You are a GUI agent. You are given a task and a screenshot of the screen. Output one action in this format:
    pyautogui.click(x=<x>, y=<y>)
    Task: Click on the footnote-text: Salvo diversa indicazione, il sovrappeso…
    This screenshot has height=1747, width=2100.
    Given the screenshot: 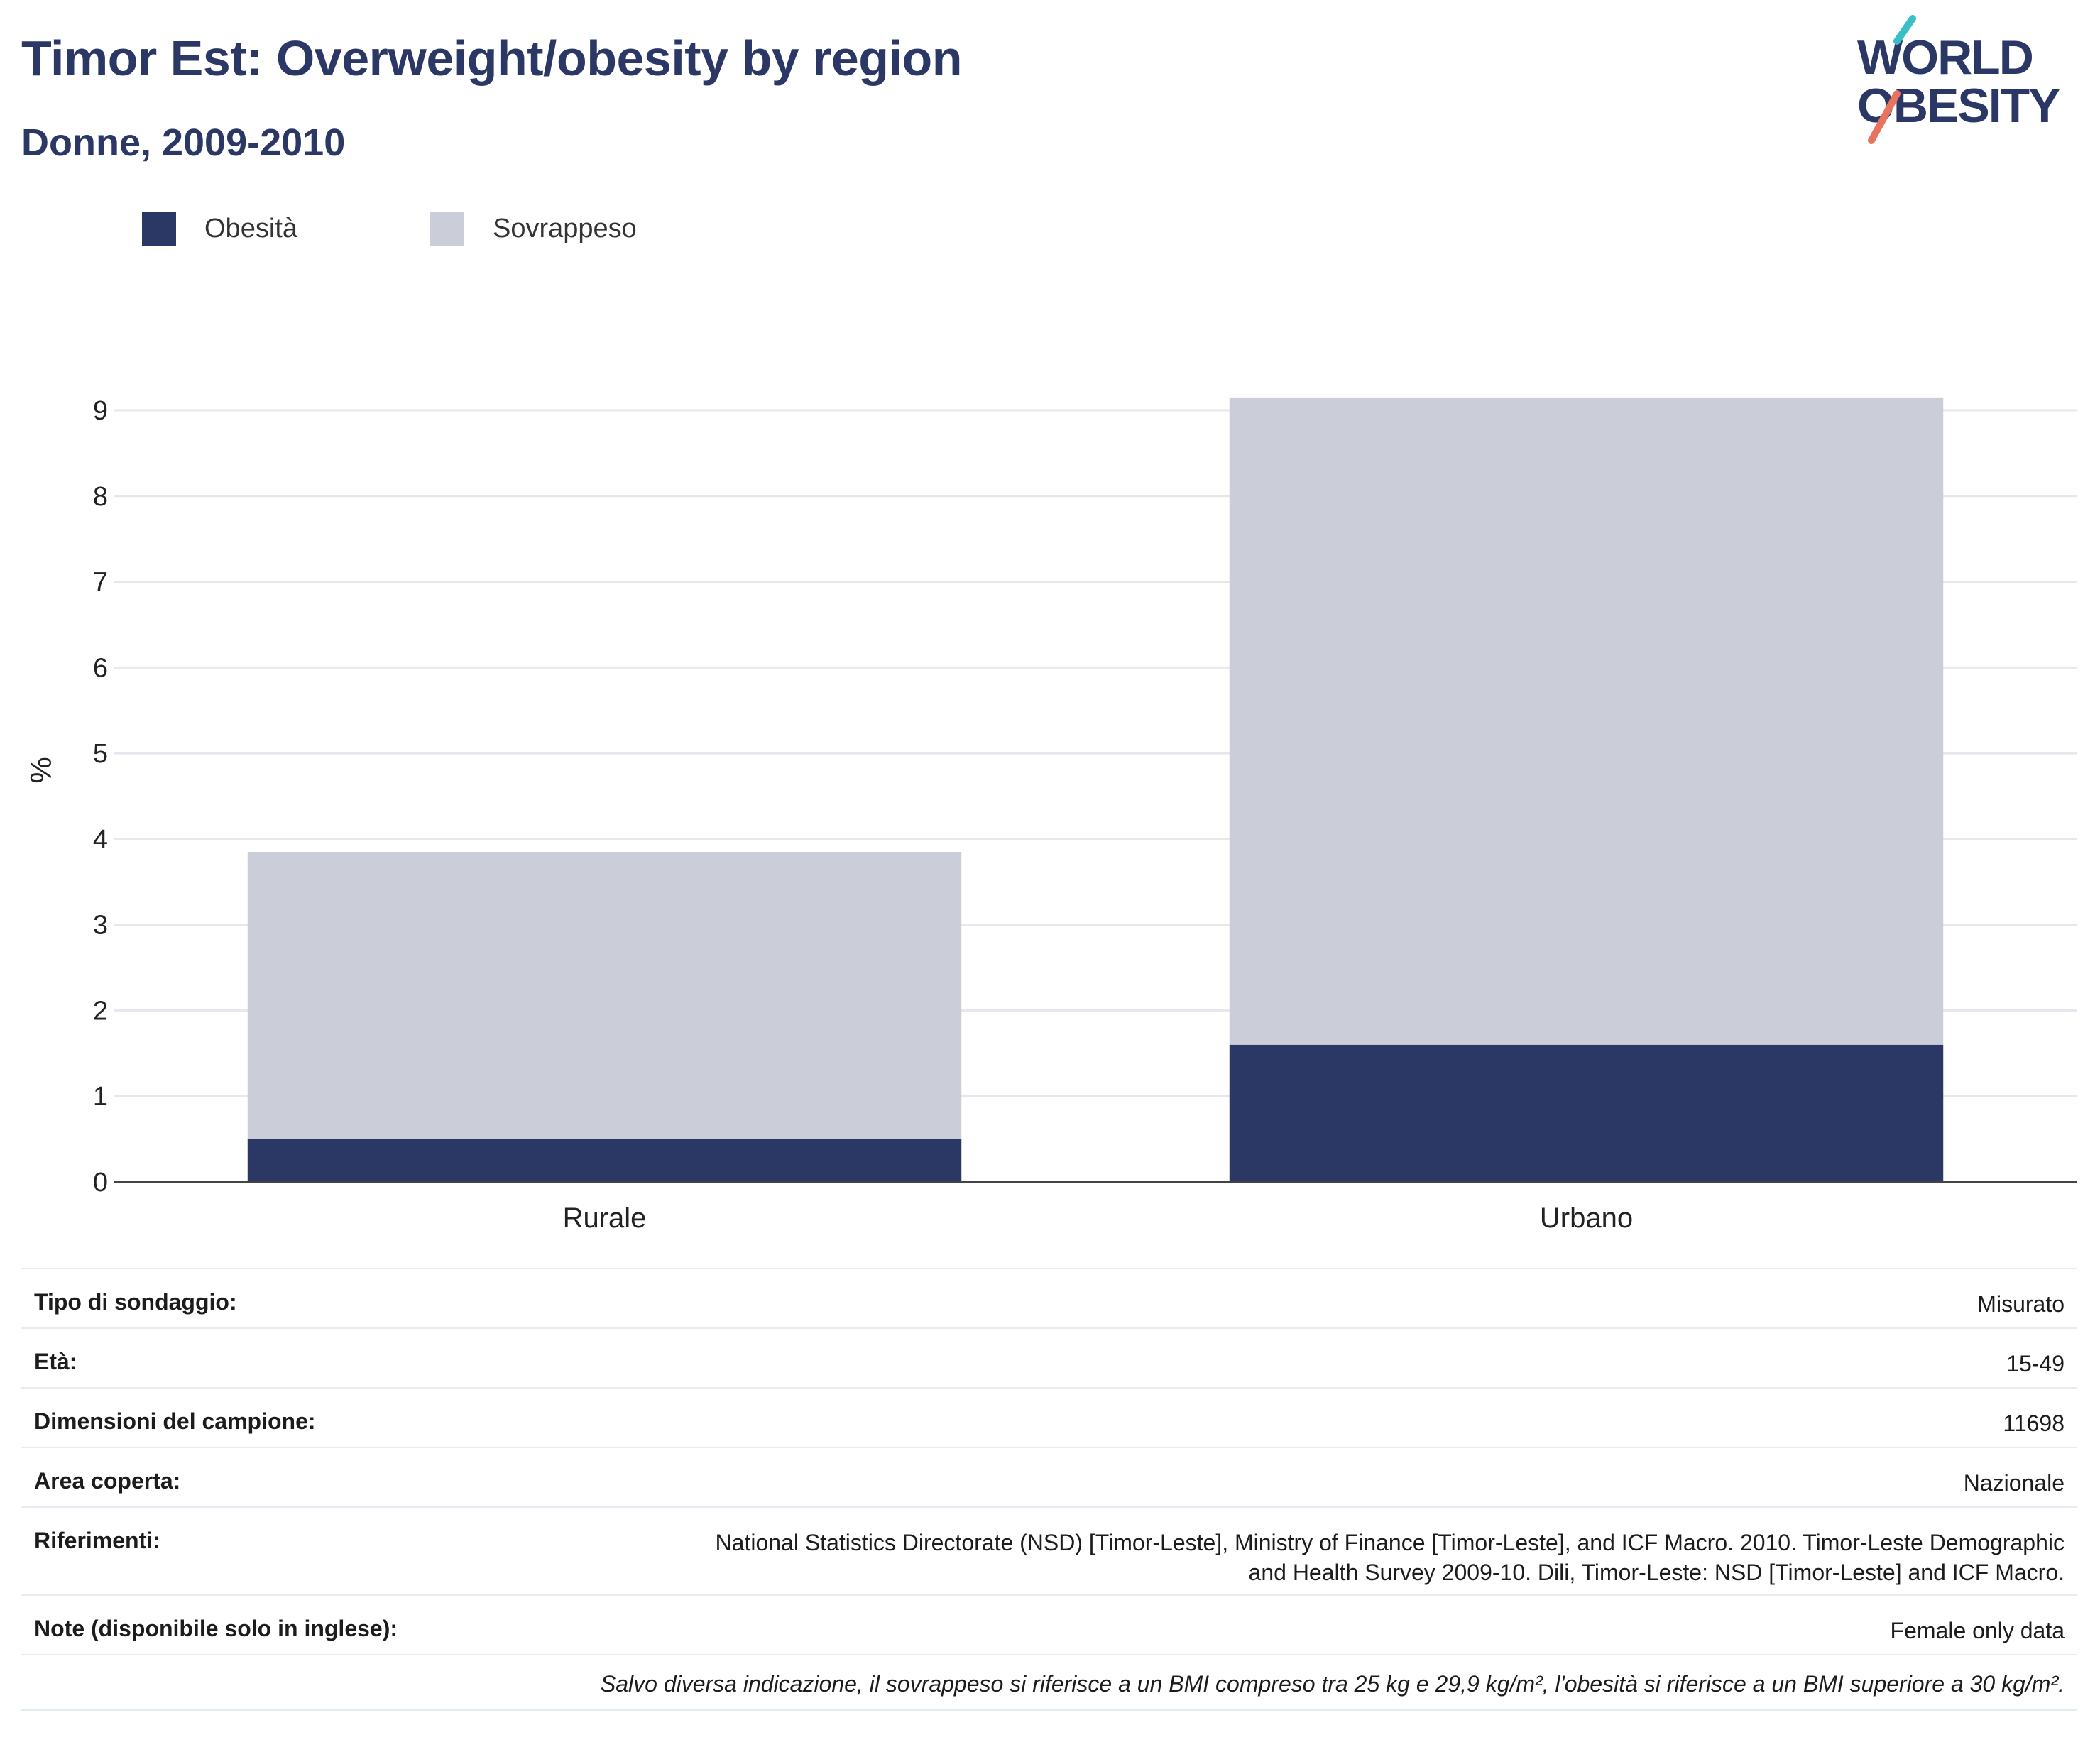 What is the action you would take?
    pyautogui.click(x=1332, y=1684)
    